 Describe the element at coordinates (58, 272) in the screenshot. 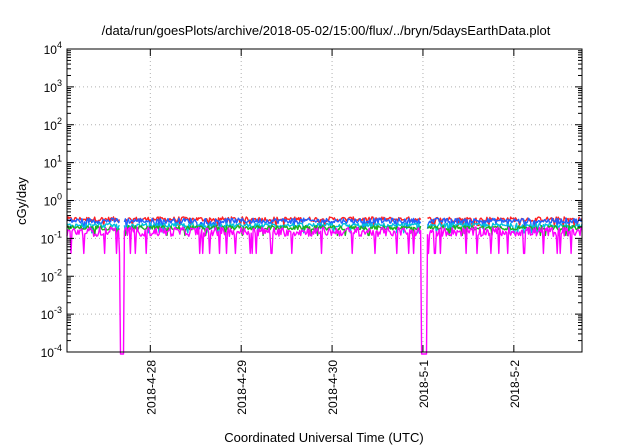

I see `y-tick-exponent: -2` at that location.